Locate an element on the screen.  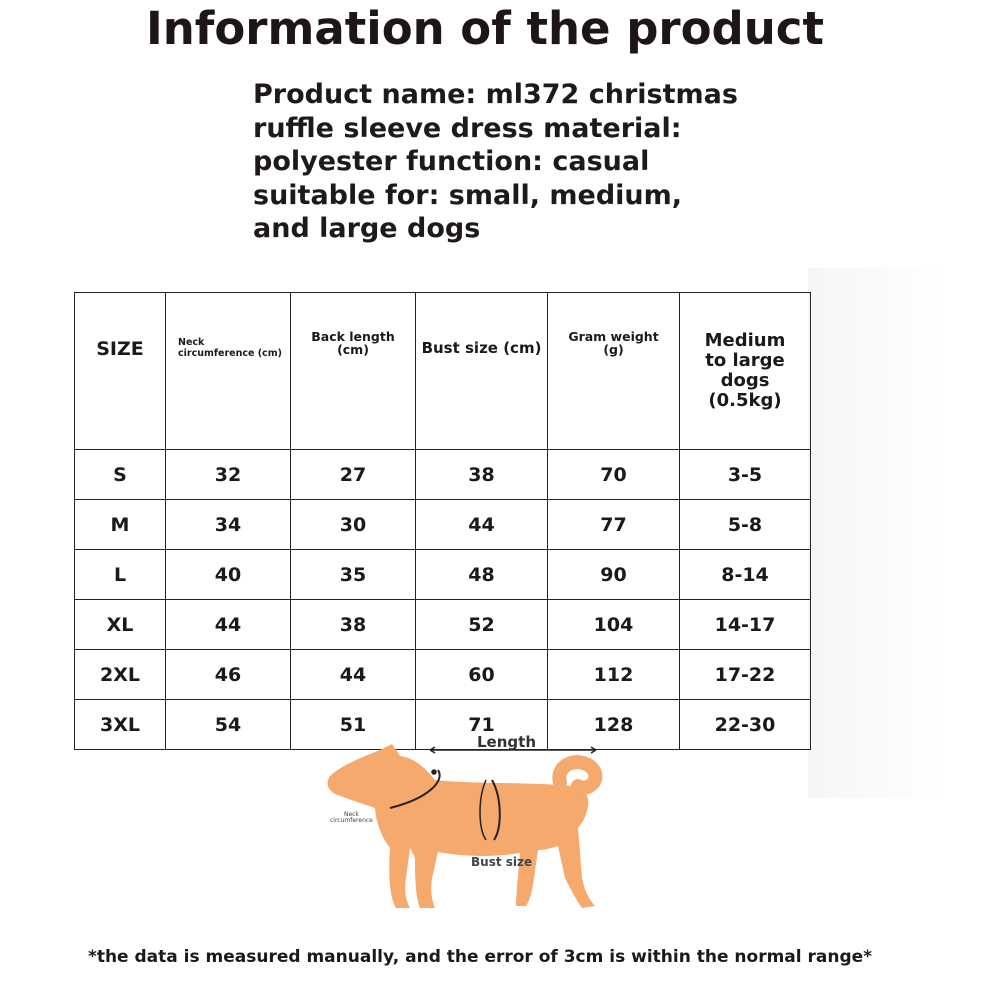
header-neck-line2: circumference (cm) is located at coordinates (230, 353).